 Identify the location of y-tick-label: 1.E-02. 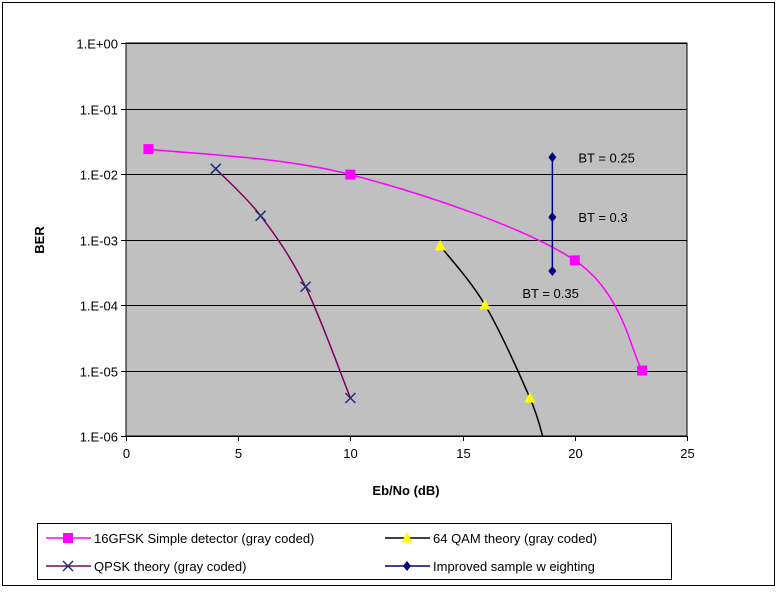
(99, 175).